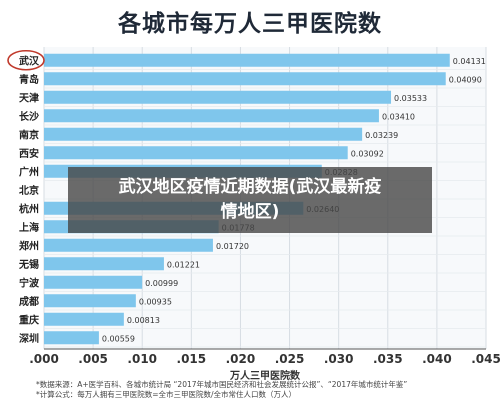 Image resolution: width=500 pixels, height=402 pixels. What do you see at coordinates (29, 282) in the screenshot?
I see `category-label: 宁波` at bounding box center [29, 282].